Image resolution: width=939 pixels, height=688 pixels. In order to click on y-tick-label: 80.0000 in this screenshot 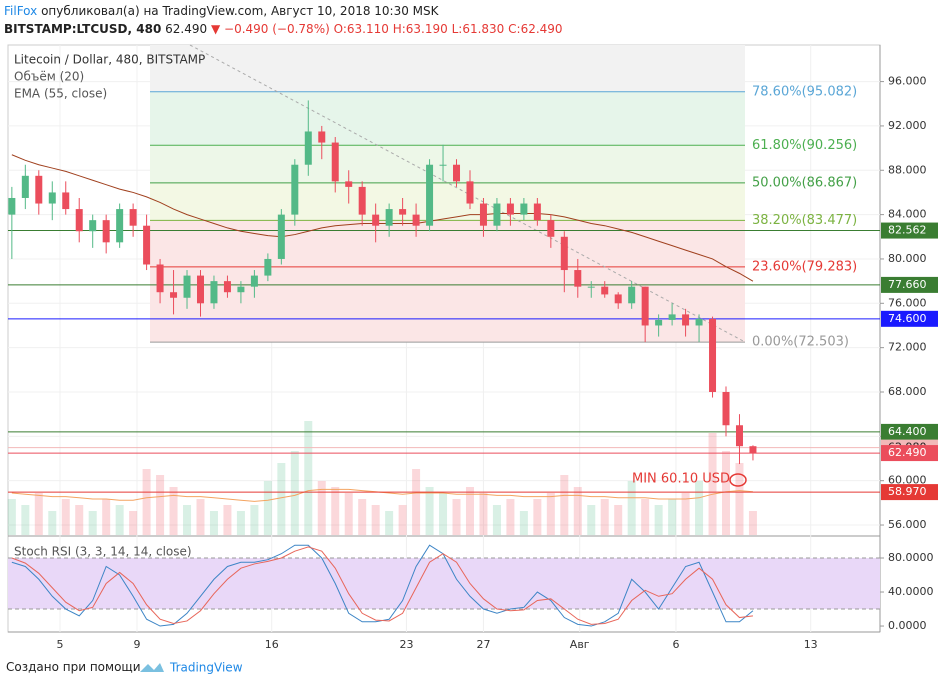, I will do `click(911, 557)`.